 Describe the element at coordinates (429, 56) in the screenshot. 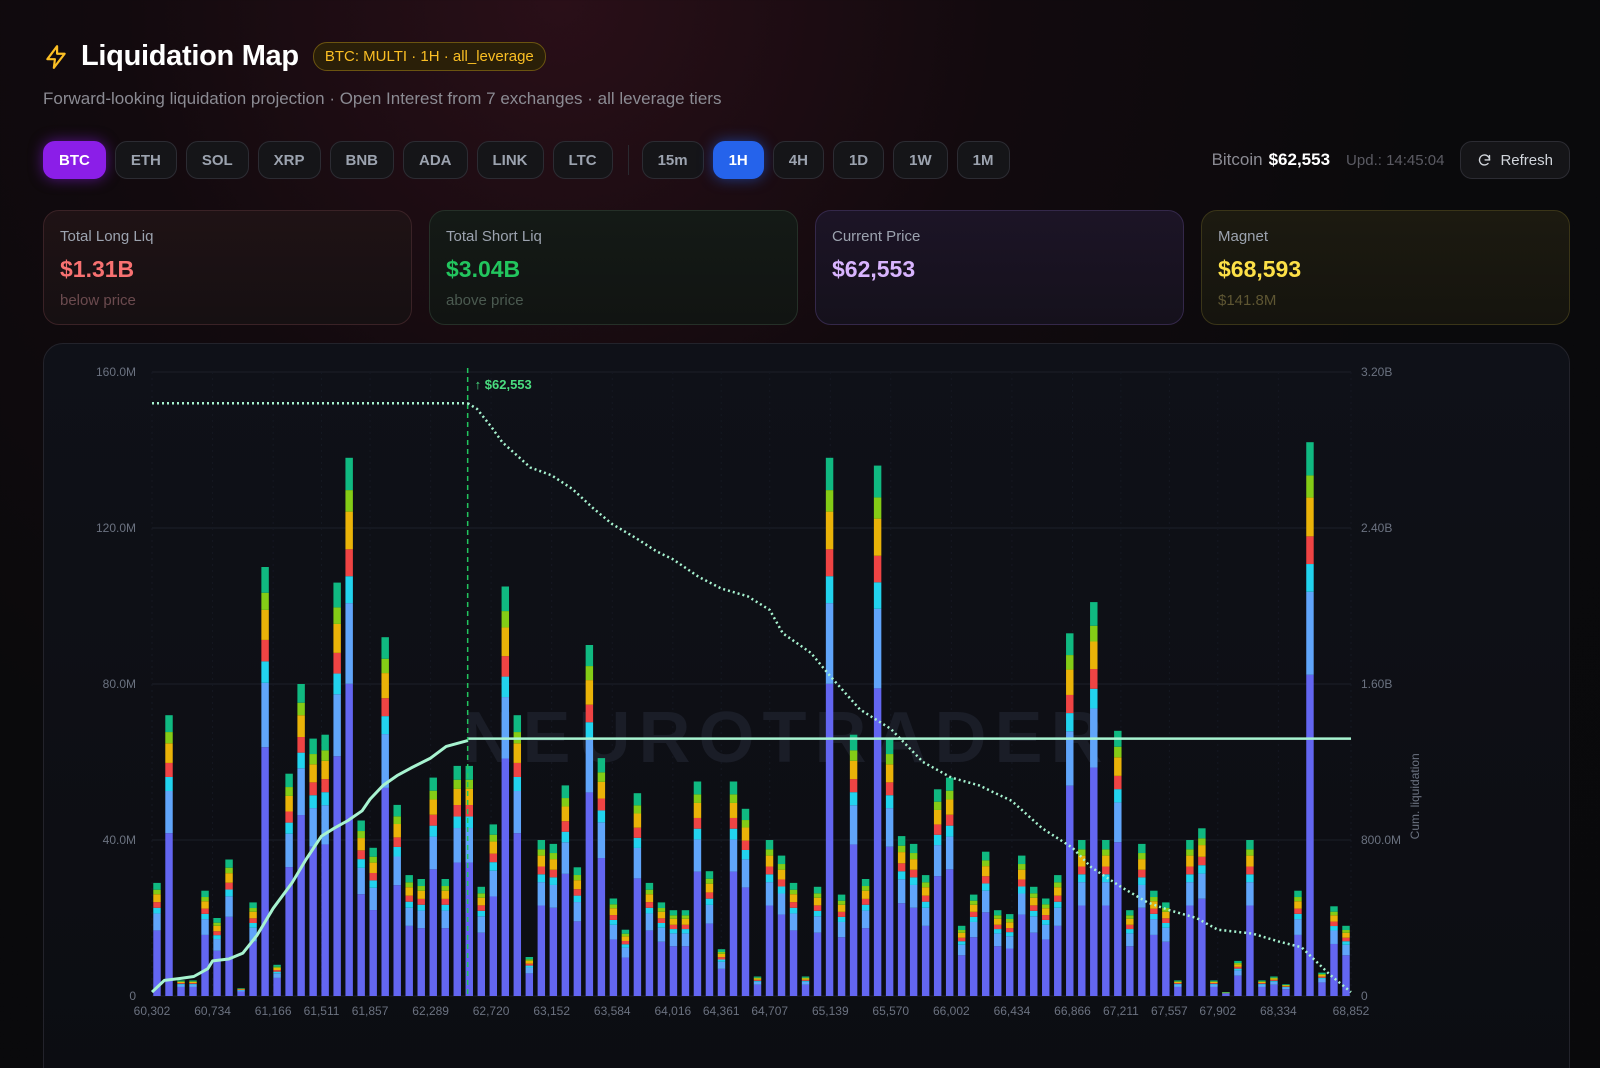

I see `context-badge: BTC: MULTI · 1H · all_leverage` at that location.